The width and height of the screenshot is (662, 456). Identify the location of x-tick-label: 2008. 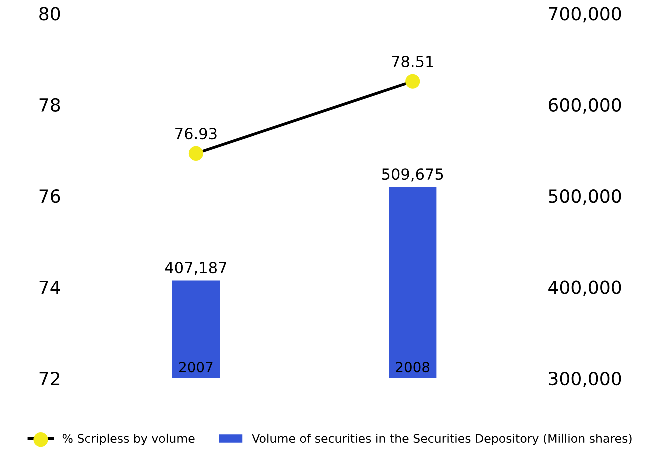
(413, 367).